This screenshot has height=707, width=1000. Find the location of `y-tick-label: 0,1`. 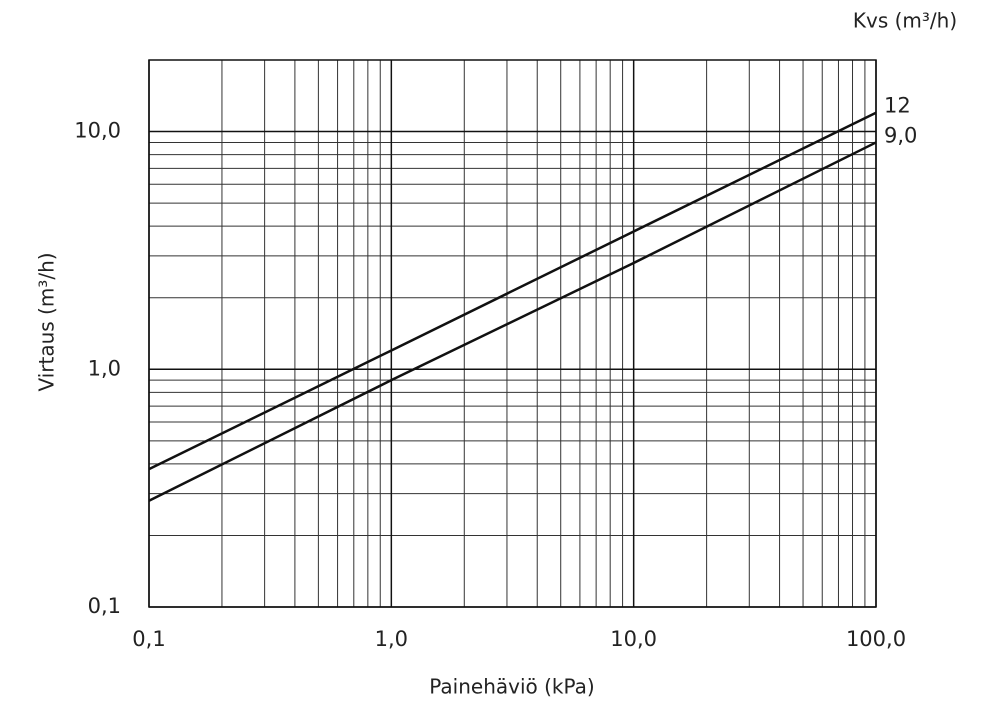

y-tick-label: 0,1 is located at coordinates (104, 606).